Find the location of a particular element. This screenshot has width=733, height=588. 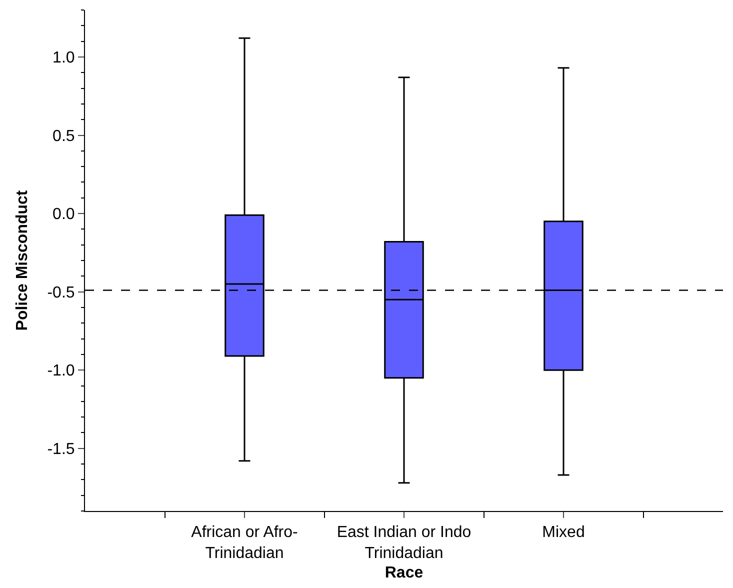

y-tick-label: -1.0 is located at coordinates (61, 371).